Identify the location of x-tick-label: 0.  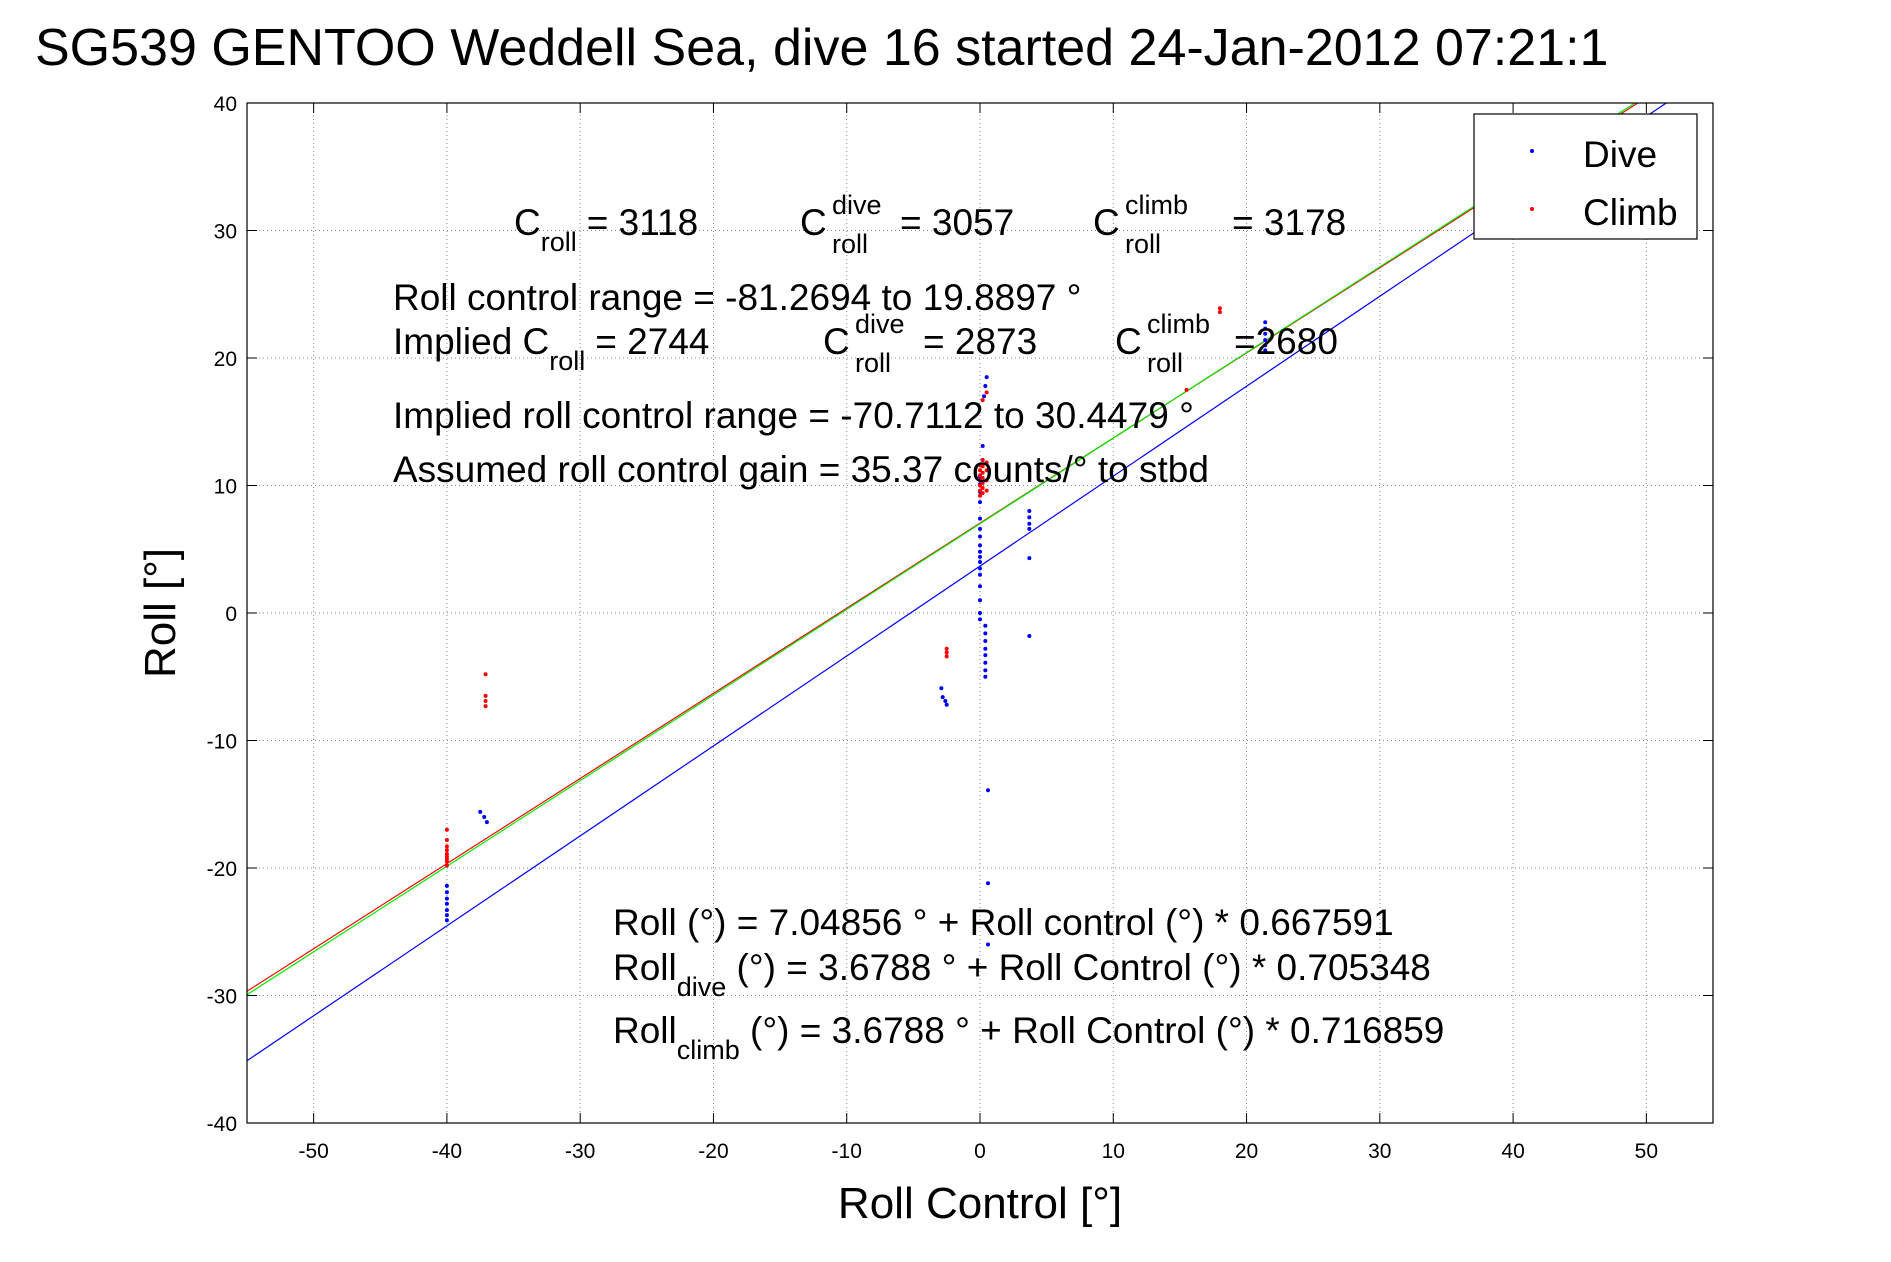
(980, 1151).